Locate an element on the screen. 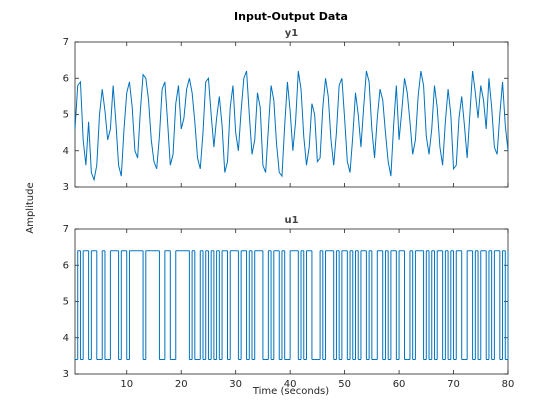 The height and width of the screenshot is (420, 560). subplot-title: y1 is located at coordinates (292, 33).